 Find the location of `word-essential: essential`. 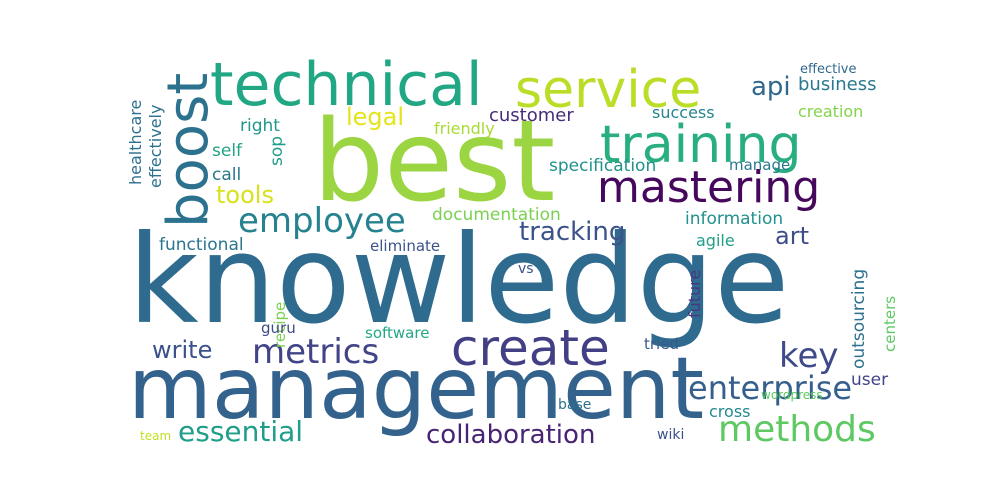

word-essential: essential is located at coordinates (240, 431).